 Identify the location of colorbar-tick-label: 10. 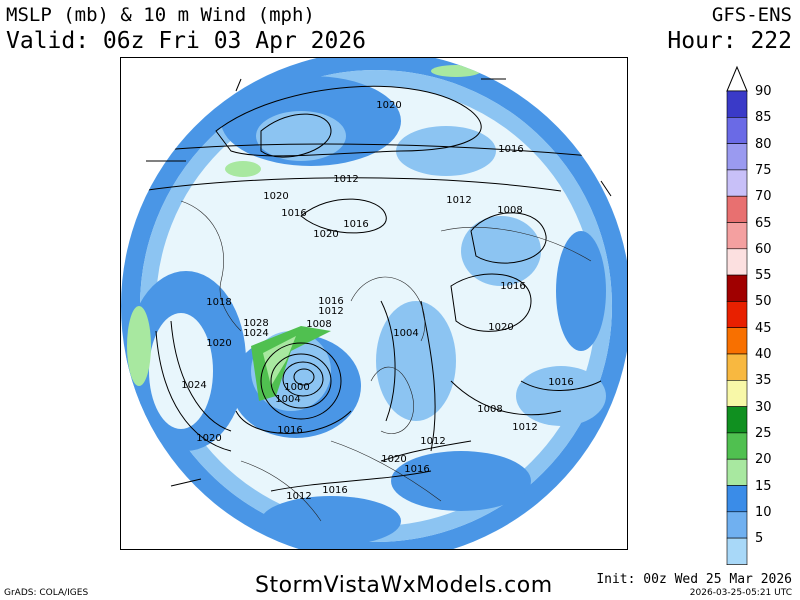
(763, 512).